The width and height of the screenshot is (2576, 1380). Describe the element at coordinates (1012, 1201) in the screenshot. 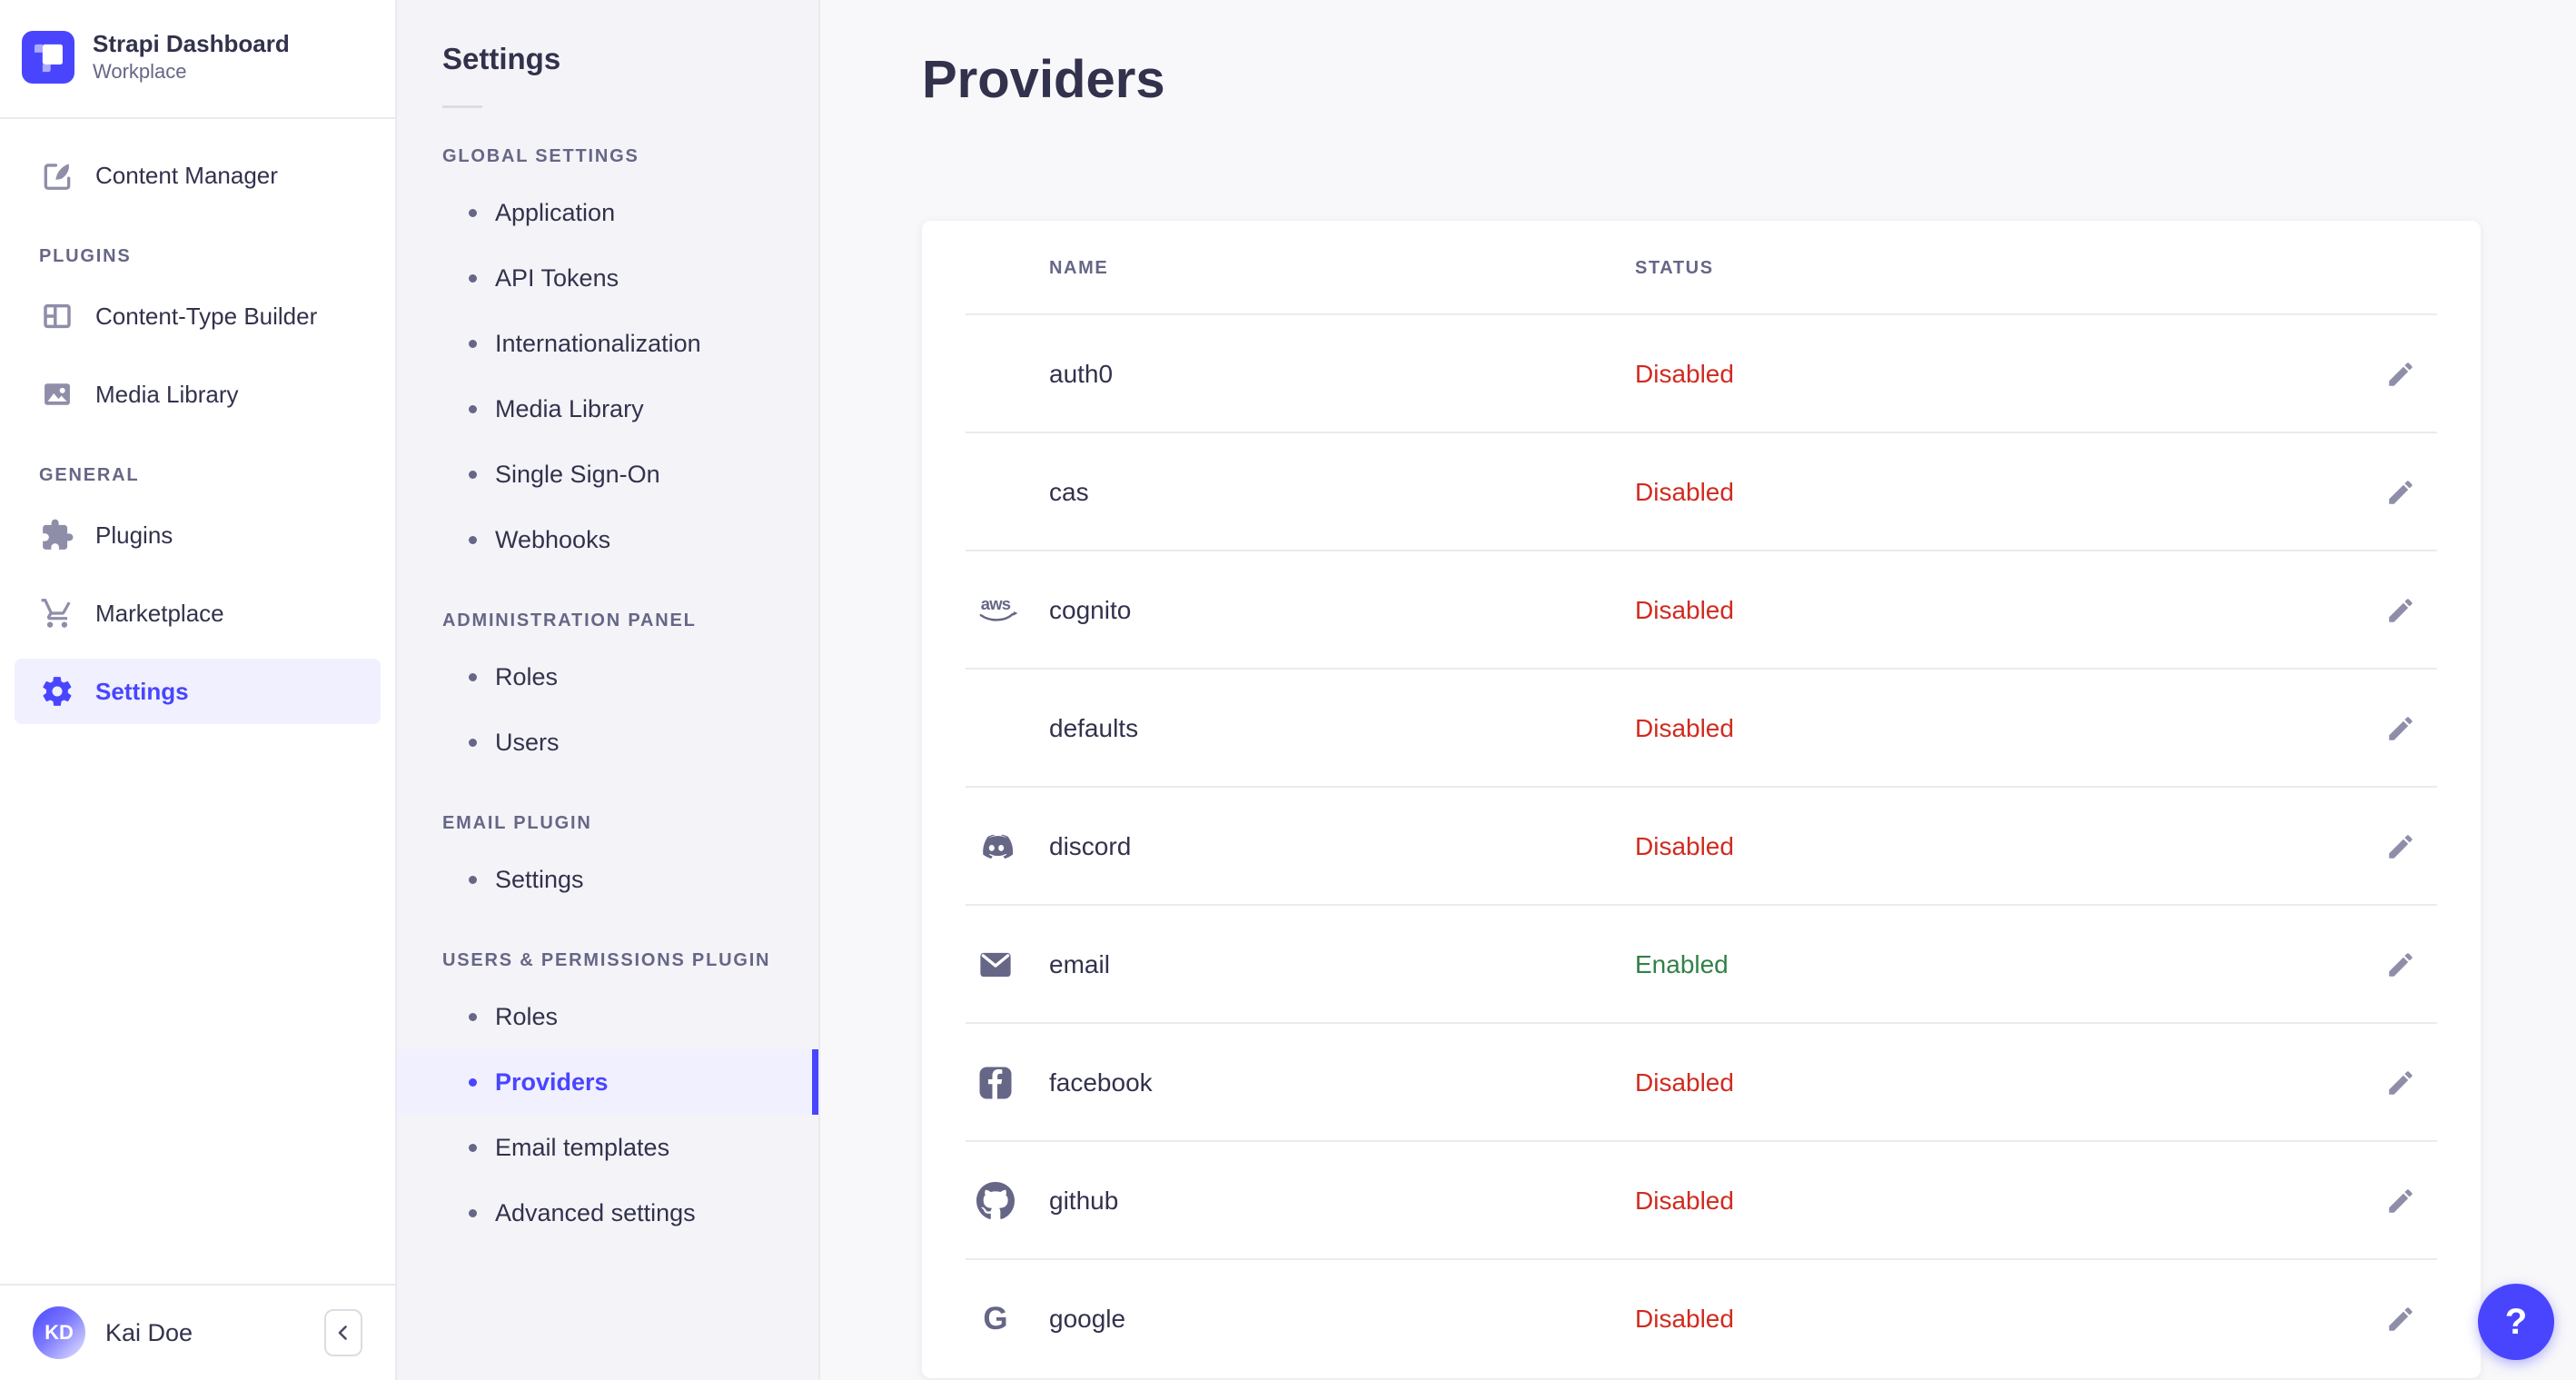

I see `github-icon` at that location.